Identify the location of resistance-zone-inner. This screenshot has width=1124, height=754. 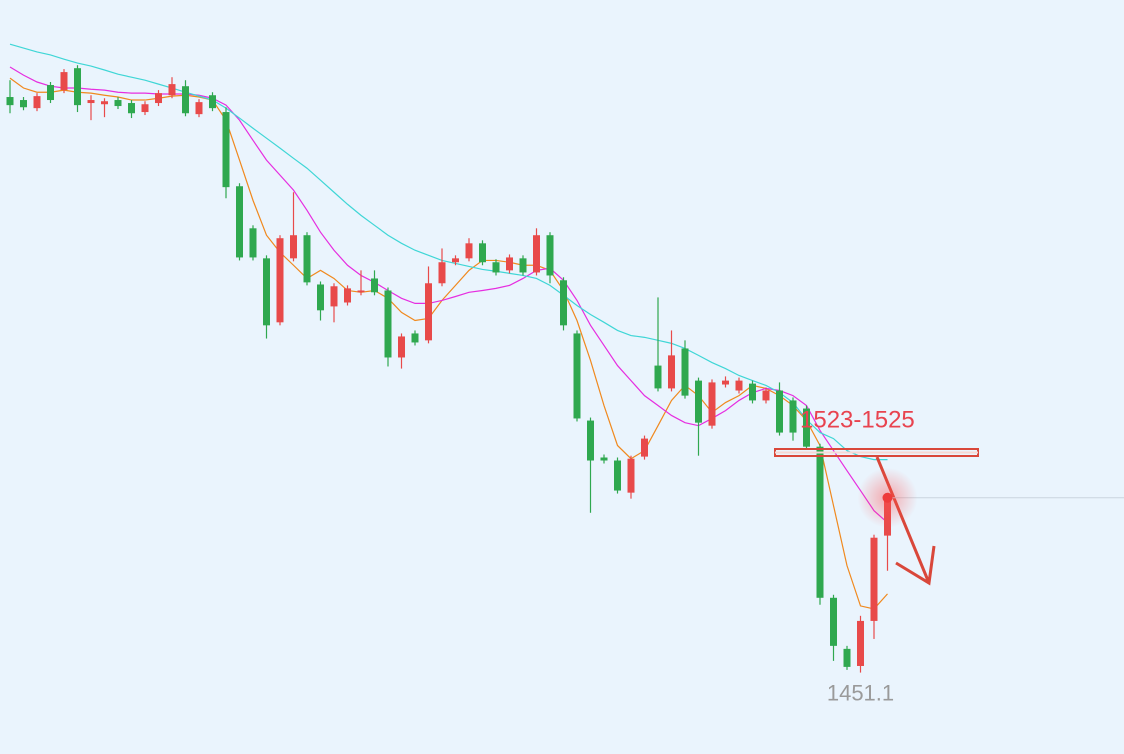
(876, 452).